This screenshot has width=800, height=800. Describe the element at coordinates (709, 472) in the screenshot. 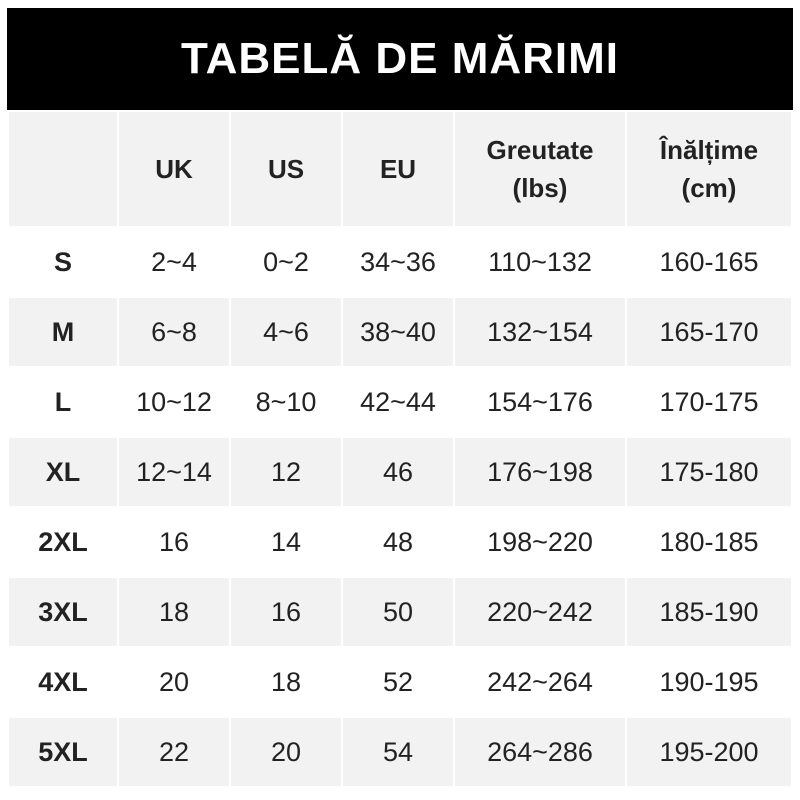

I see `table-cell: 175-180` at that location.